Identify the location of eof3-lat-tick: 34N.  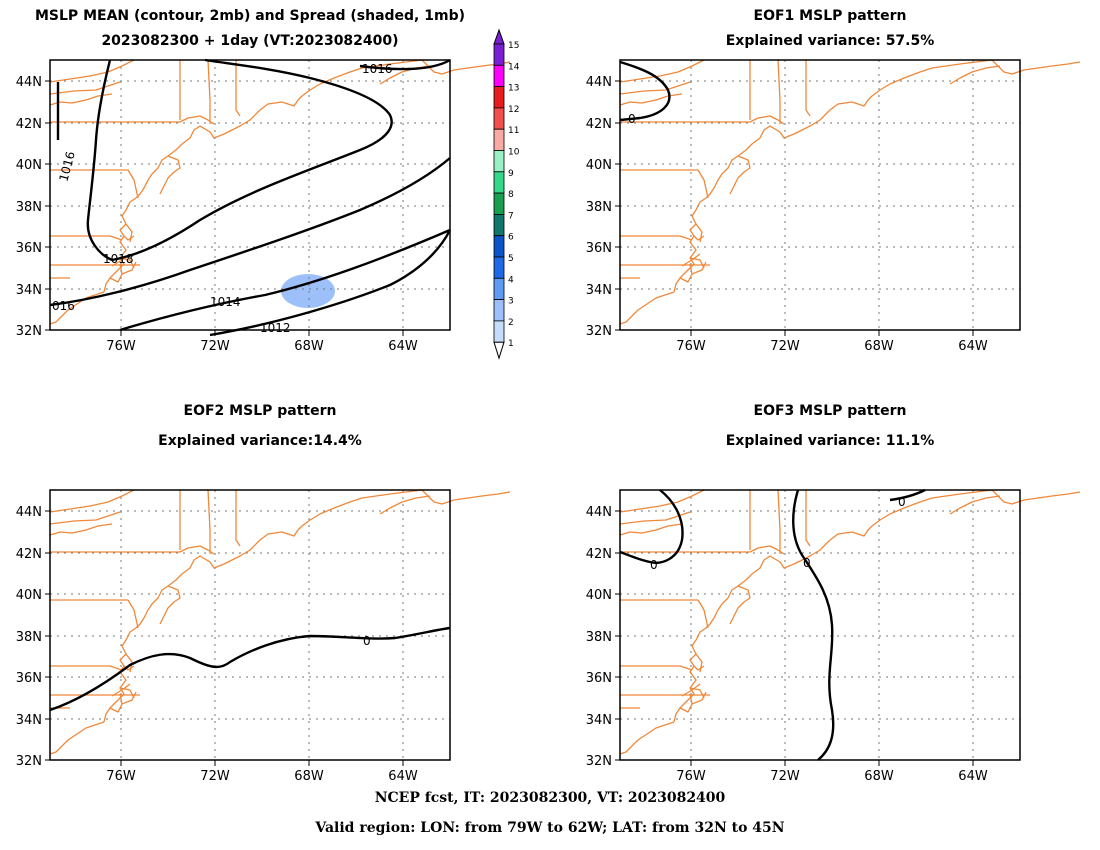
(599, 720).